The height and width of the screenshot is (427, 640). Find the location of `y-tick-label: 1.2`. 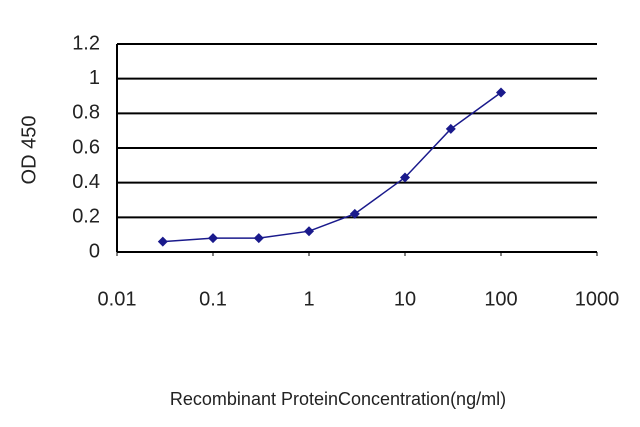

y-tick-label: 1.2 is located at coordinates (86, 43).